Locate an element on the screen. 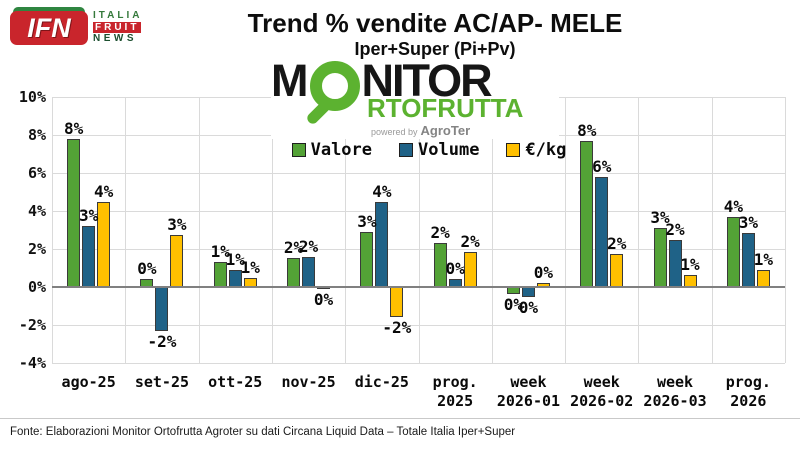 The width and height of the screenshot is (800, 450). h-gridline is located at coordinates (418, 363).